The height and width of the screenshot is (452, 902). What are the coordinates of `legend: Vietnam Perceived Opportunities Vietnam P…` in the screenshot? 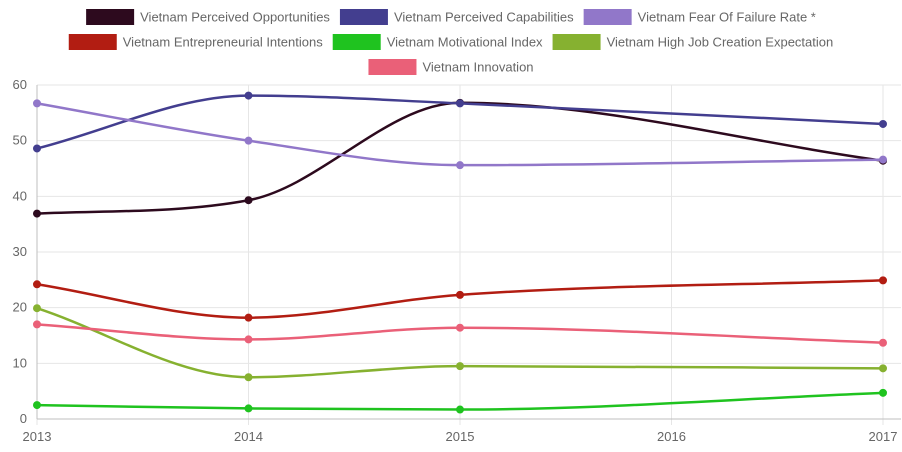 It's located at (451, 42).